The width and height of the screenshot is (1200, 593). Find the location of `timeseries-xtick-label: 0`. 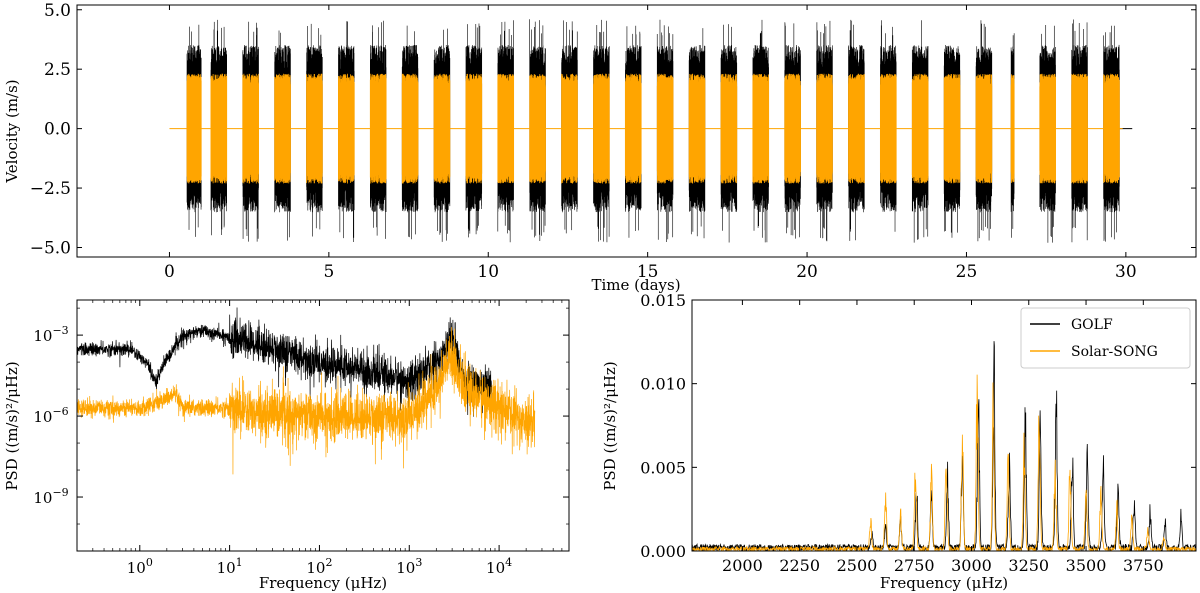

timeseries-xtick-label: 0 is located at coordinates (169, 272).